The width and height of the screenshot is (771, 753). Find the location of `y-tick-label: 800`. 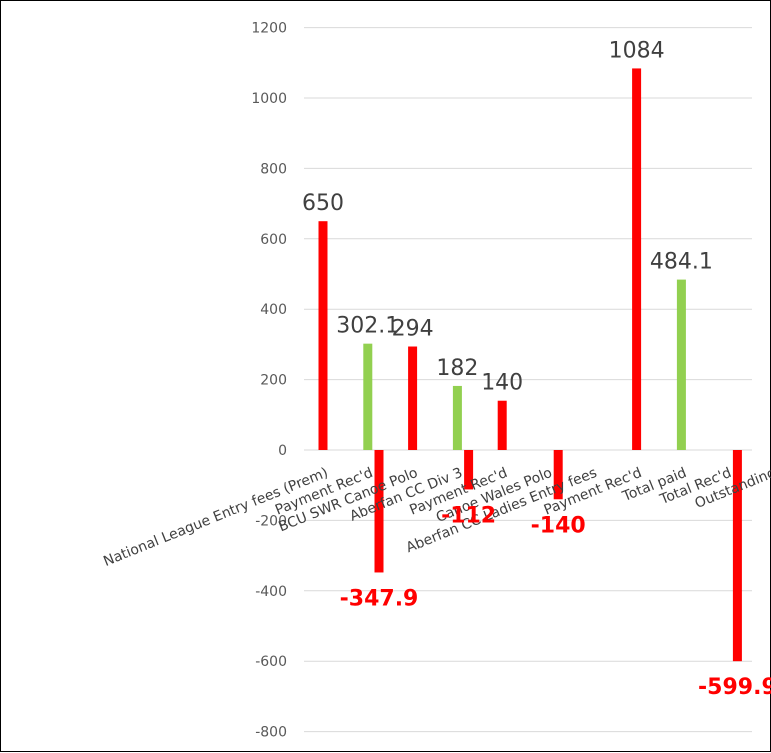

y-tick-label: 800 is located at coordinates (273, 169).